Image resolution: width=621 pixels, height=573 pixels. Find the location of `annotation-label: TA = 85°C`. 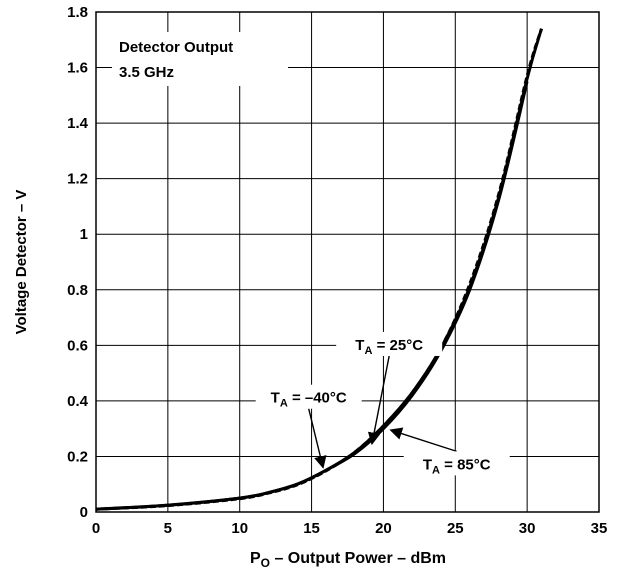

annotation-label: TA = 85°C is located at coordinates (457, 466).